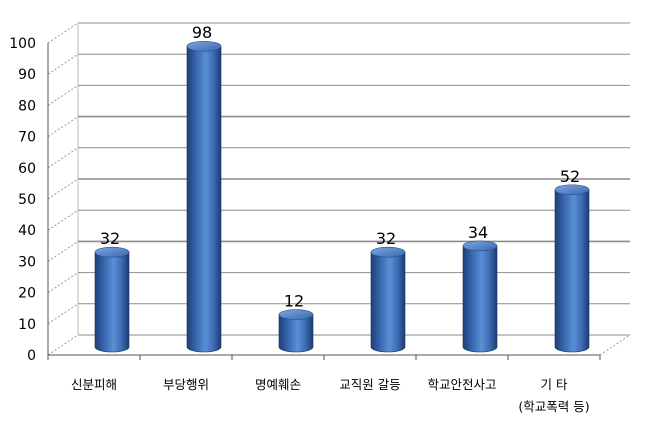 The image size is (649, 441). Describe the element at coordinates (110, 238) in the screenshot. I see `data-label-0: 32` at that location.